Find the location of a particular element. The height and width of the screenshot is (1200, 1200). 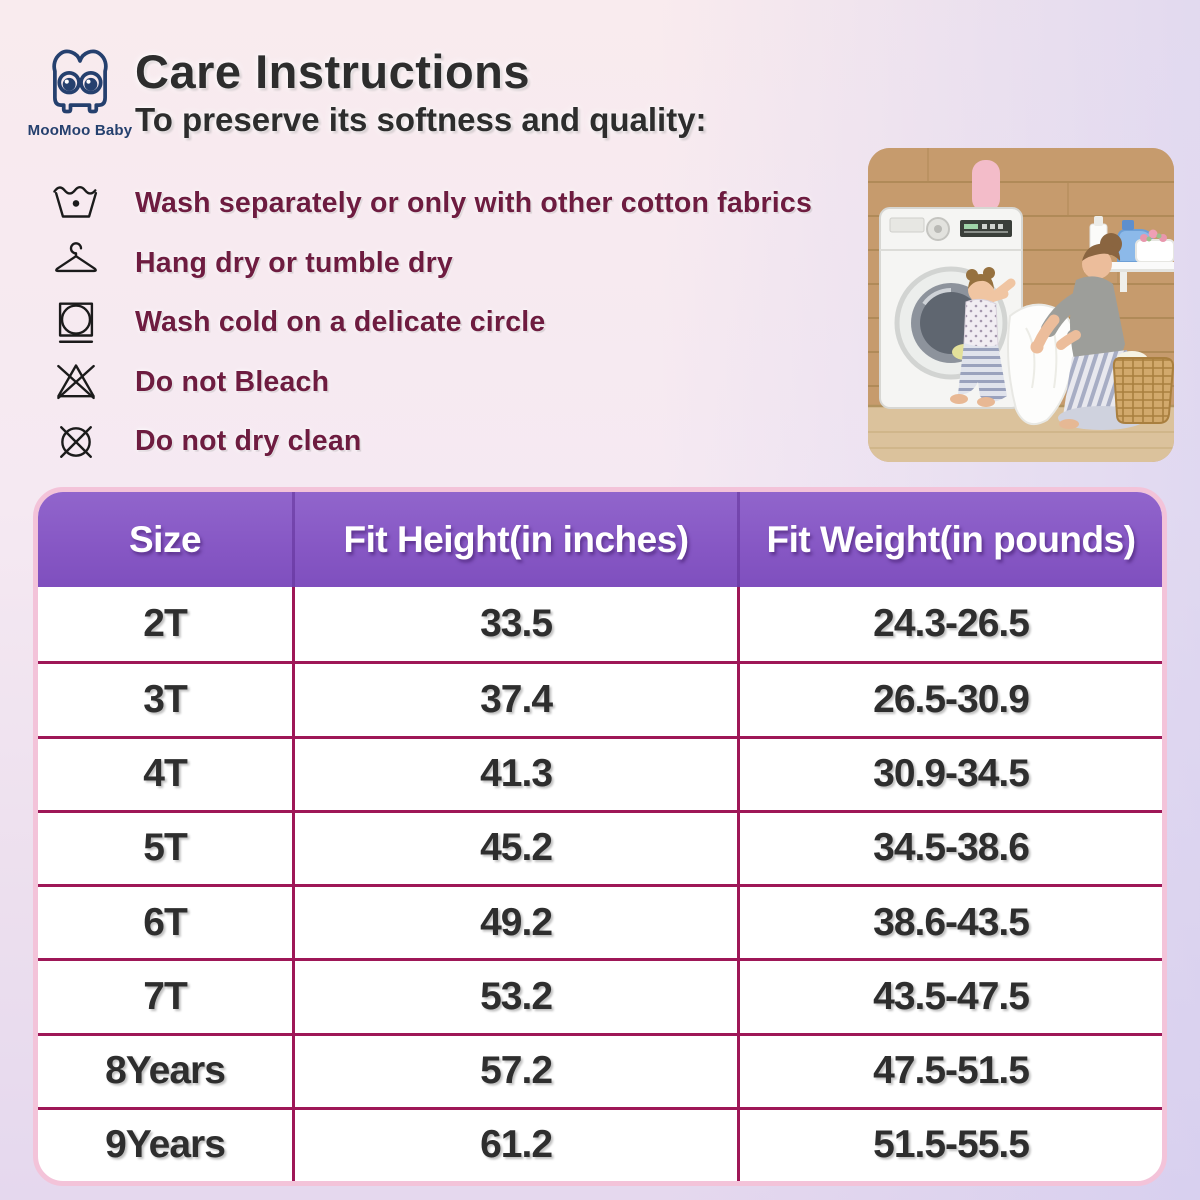

weight-cell: 30.9-34.5 is located at coordinates (949, 774).